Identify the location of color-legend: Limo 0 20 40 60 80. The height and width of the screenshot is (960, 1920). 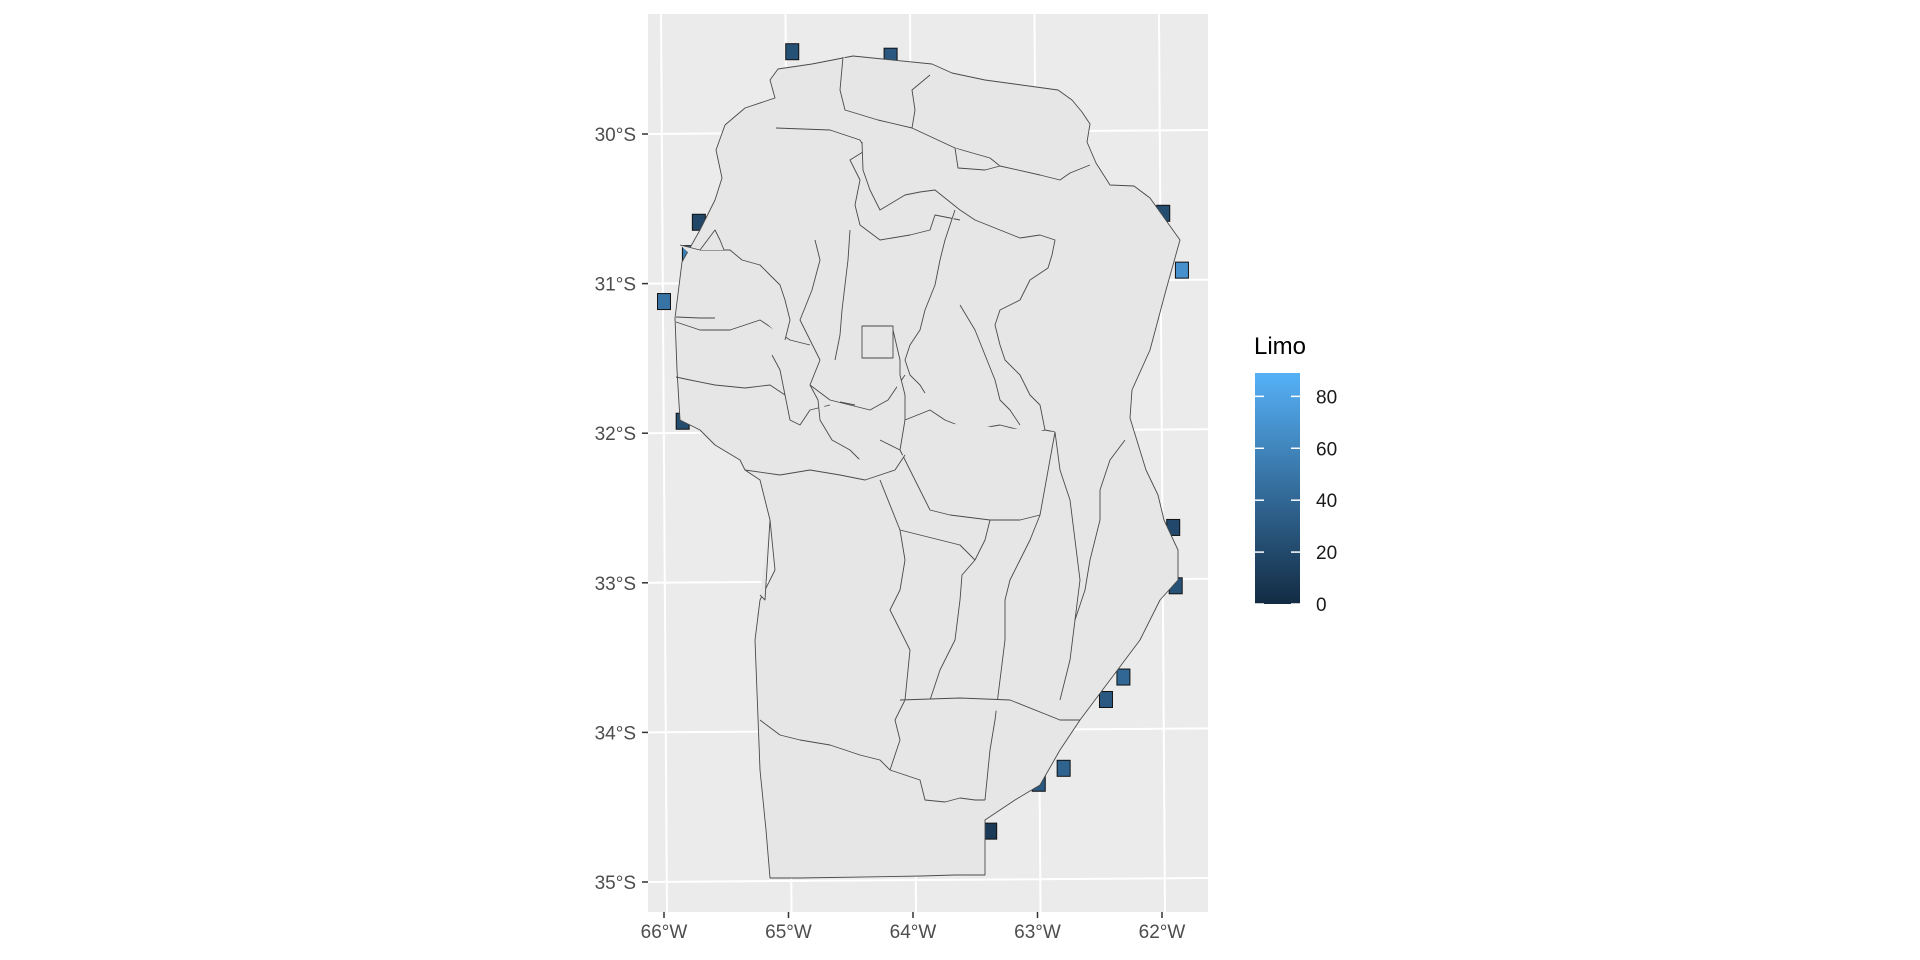
(1295, 474).